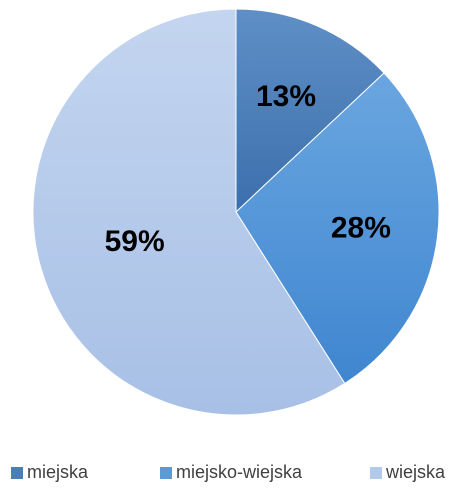 The image size is (476, 495). I want to click on legend: miejska miejsko-wiejska wiejska, so click(238, 474).